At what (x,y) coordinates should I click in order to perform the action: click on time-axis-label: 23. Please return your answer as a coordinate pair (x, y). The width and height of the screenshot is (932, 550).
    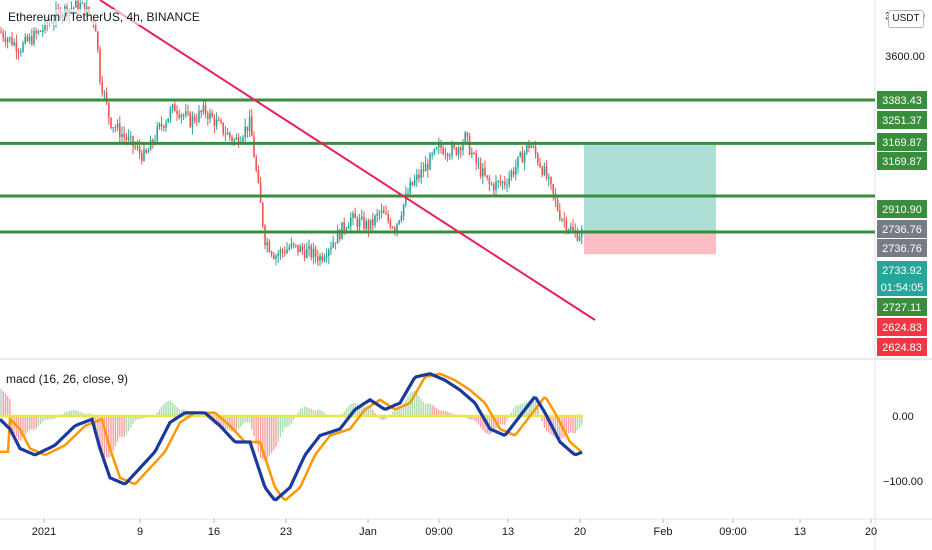
    Looking at the image, I should click on (286, 532).